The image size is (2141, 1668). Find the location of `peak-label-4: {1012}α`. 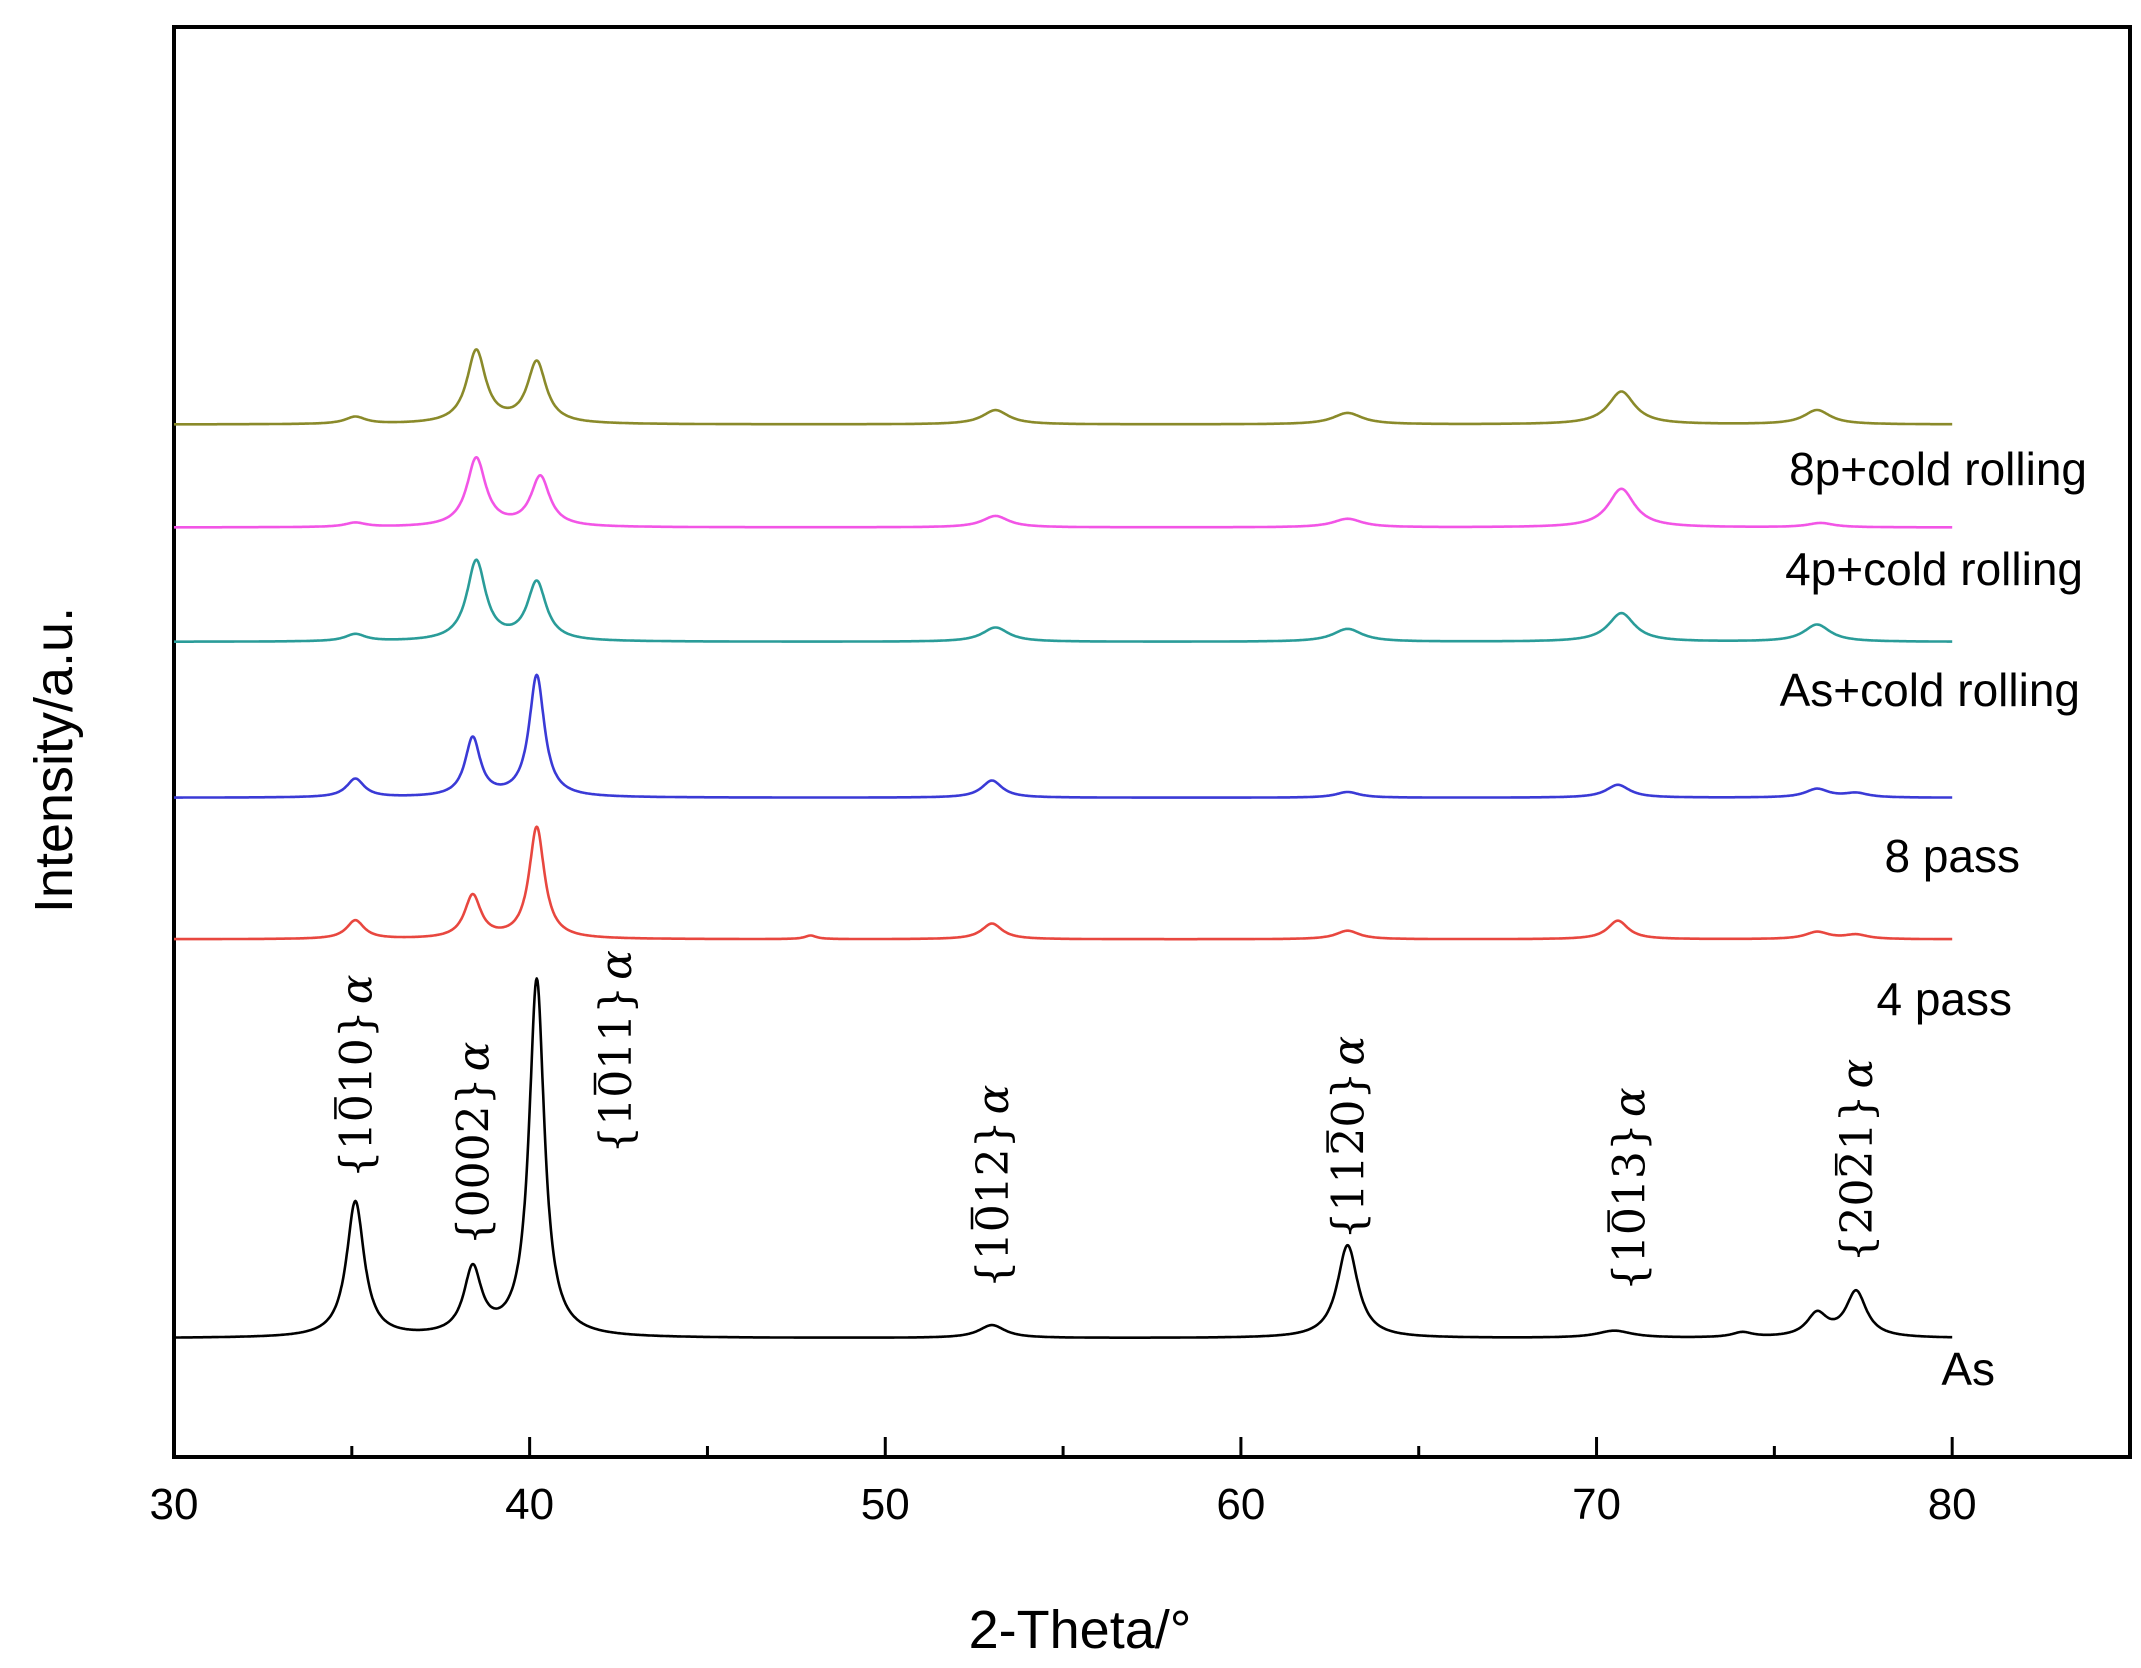

peak-label-4: {1012}α is located at coordinates (993, 1187).